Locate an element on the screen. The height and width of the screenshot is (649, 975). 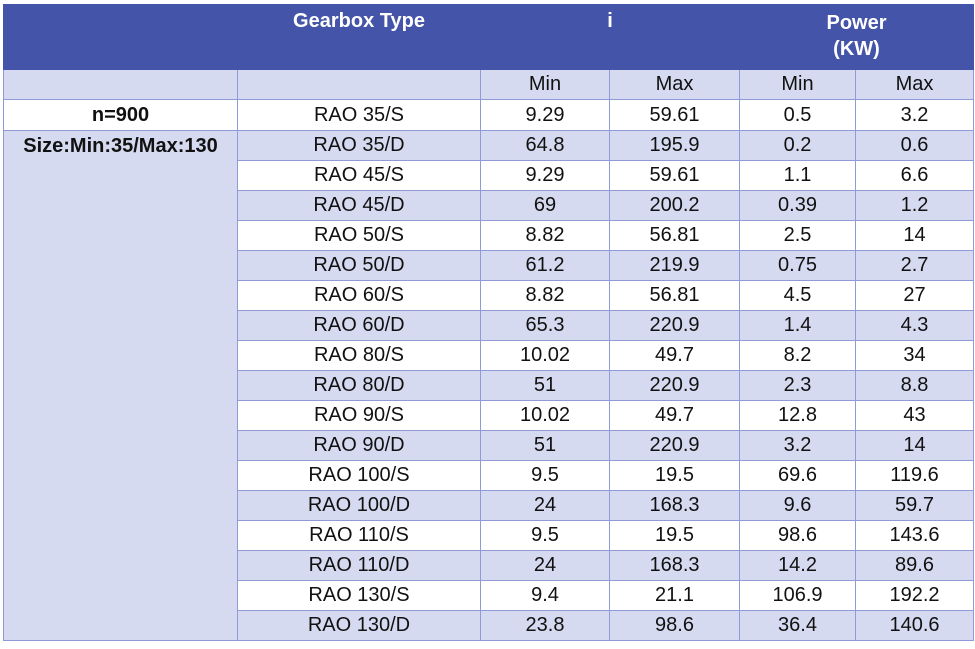
power-min-cell: 8.2 is located at coordinates (797, 355).